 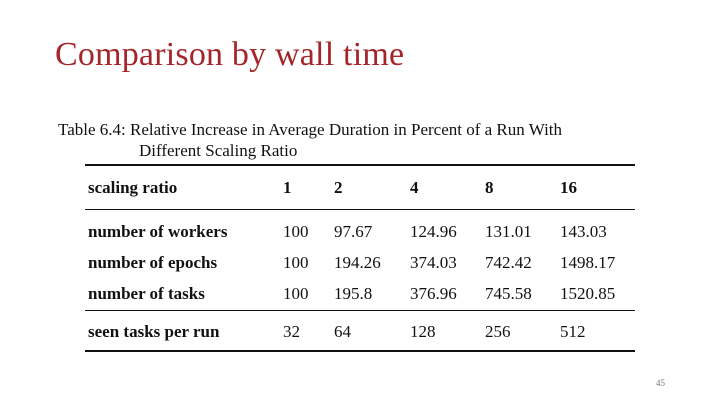 I want to click on table-caption-line-2: Different Scaling Ratio, so click(x=218, y=150).